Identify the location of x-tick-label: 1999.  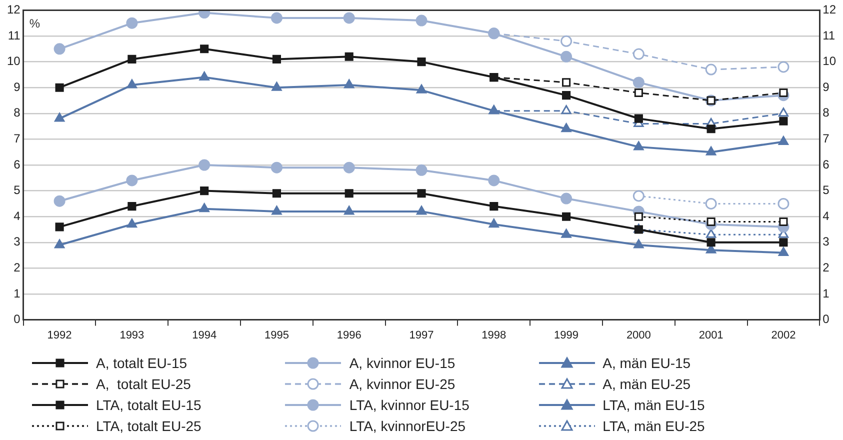
(566, 335).